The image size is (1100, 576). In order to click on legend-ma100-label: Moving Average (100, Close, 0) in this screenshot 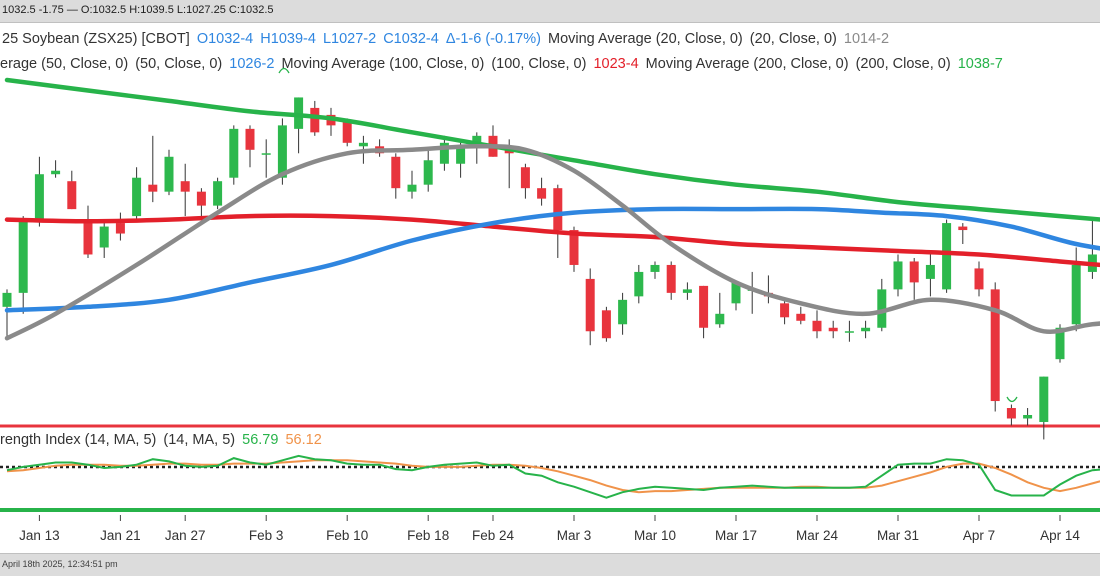, I will do `click(382, 64)`.